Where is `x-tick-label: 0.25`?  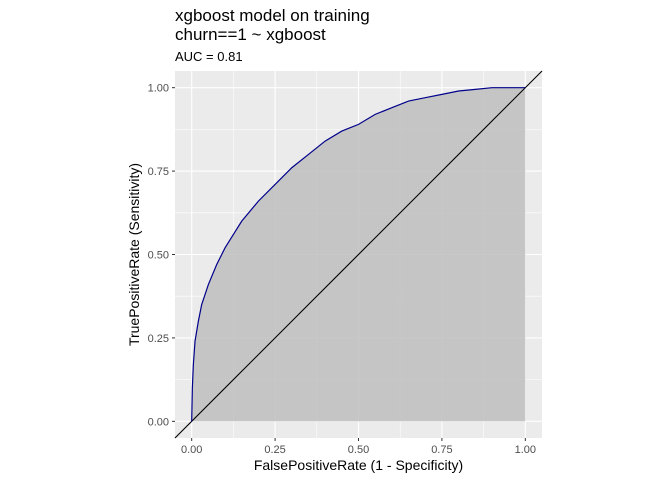 x-tick-label: 0.25 is located at coordinates (274, 450).